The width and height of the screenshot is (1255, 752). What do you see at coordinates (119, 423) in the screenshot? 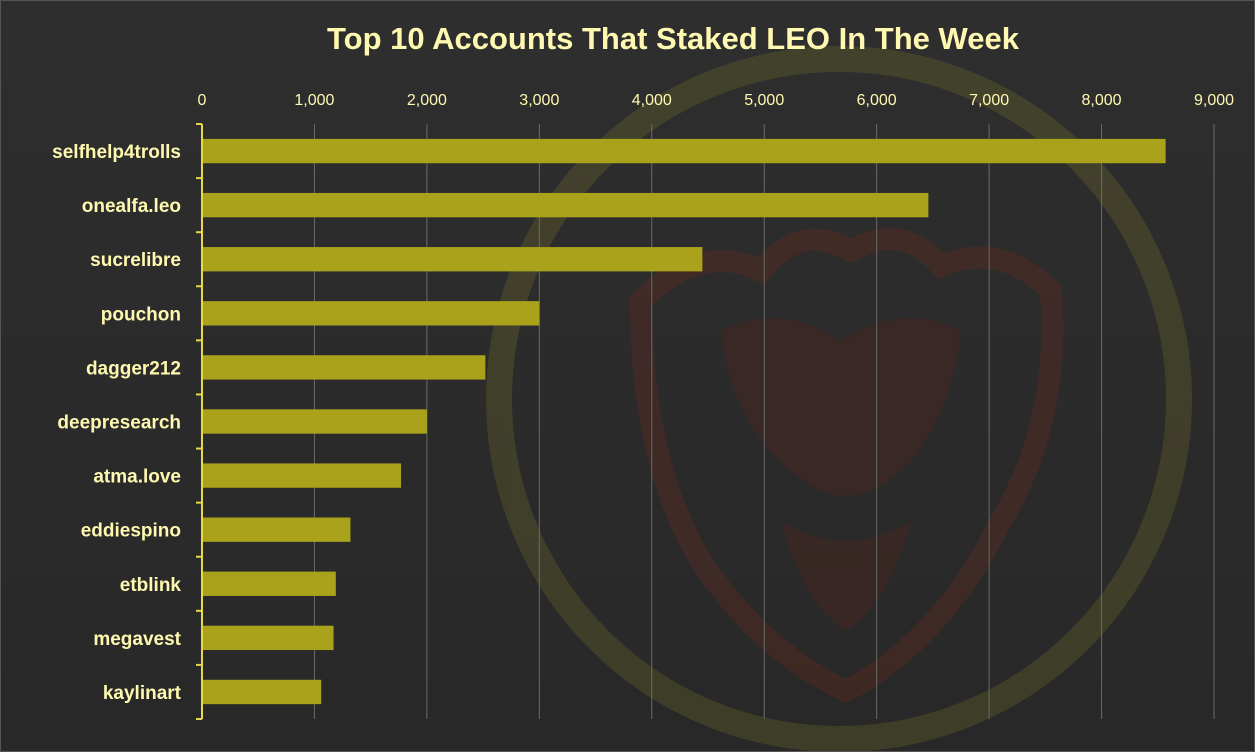
I see `category-label: deepresearch` at bounding box center [119, 423].